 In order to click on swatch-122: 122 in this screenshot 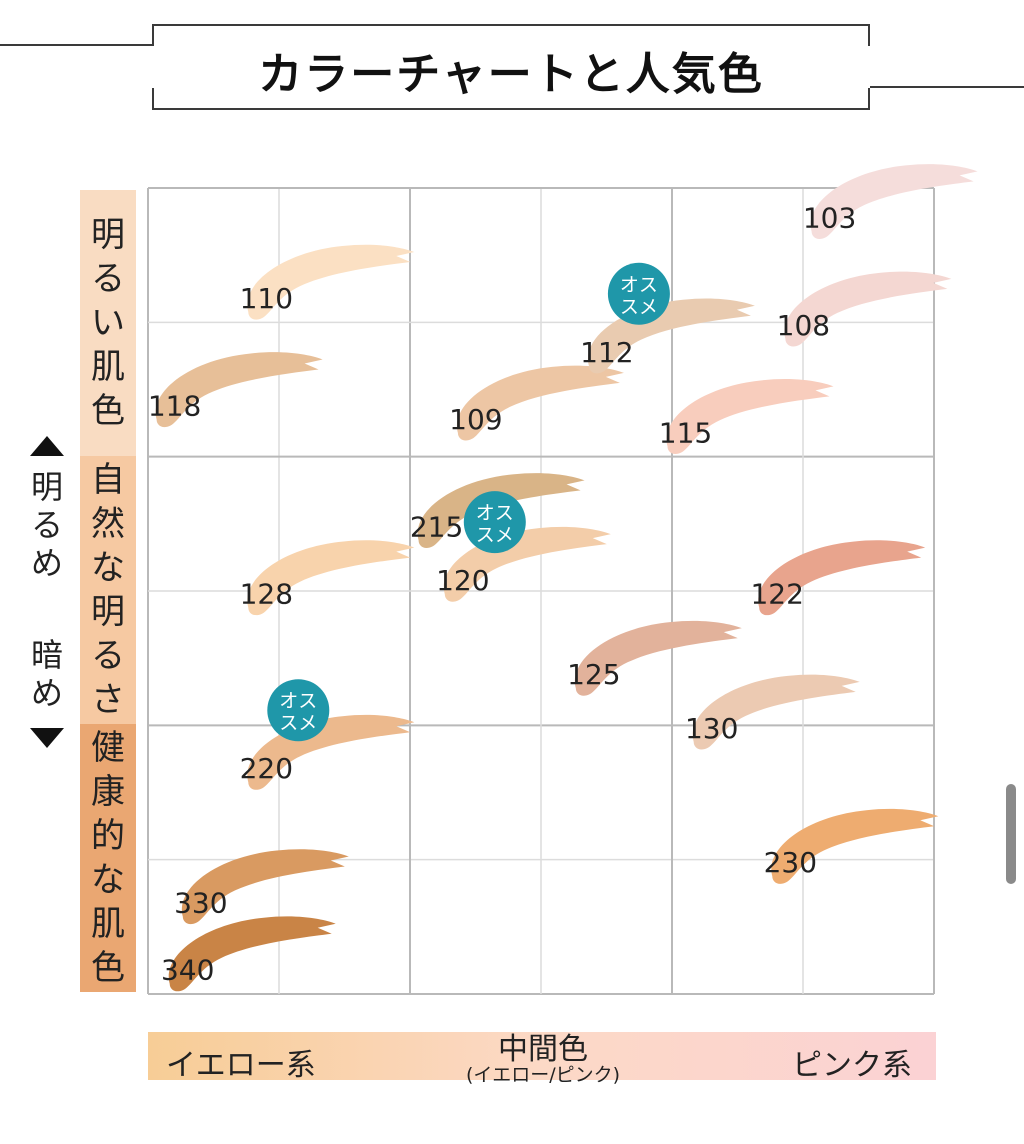, I will do `click(838, 578)`.